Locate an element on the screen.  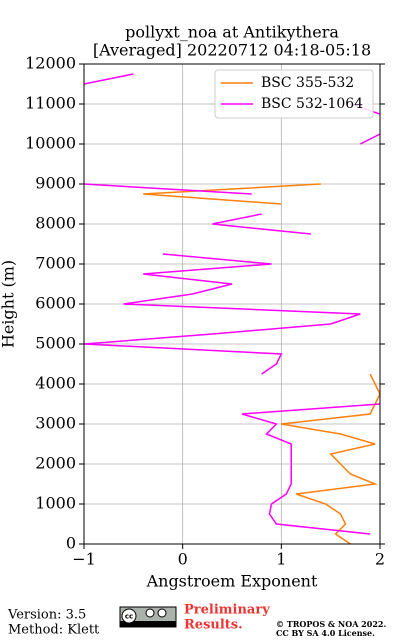
copyright: CC BY SA 4.0 License. is located at coordinates (325, 633).